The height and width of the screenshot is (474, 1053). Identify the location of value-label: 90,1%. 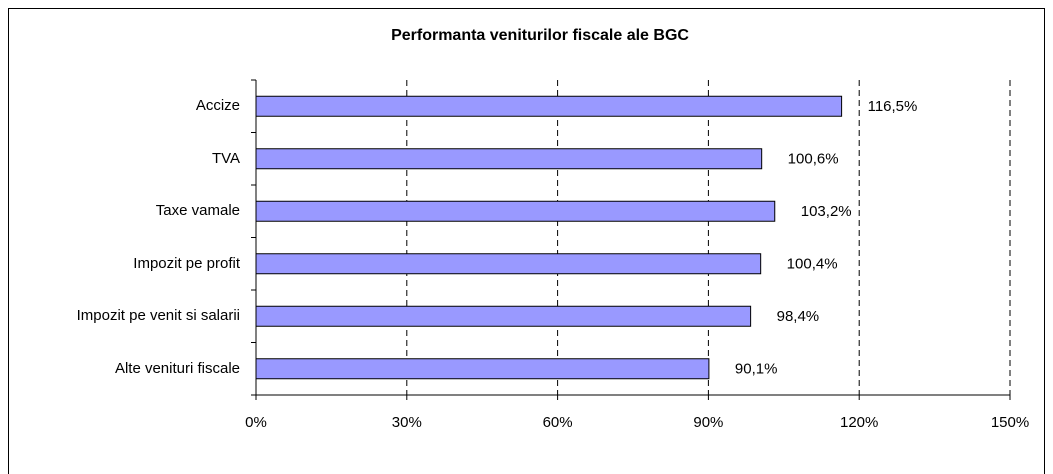
(756, 369).